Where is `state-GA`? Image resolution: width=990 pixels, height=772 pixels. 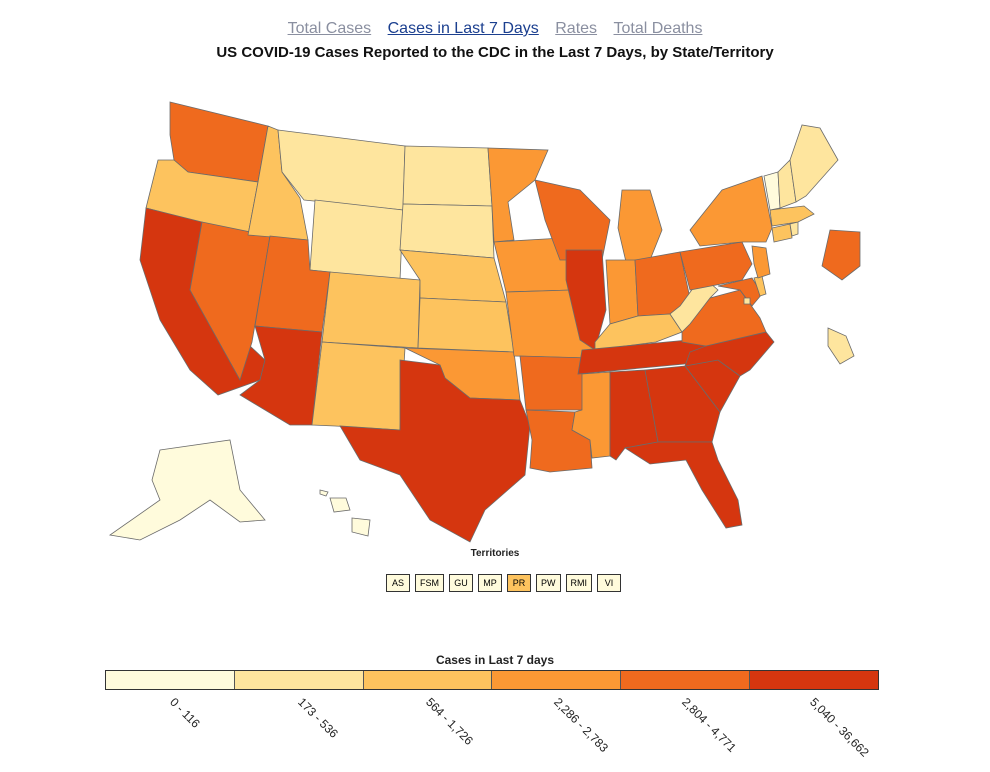
state-GA is located at coordinates (682, 404).